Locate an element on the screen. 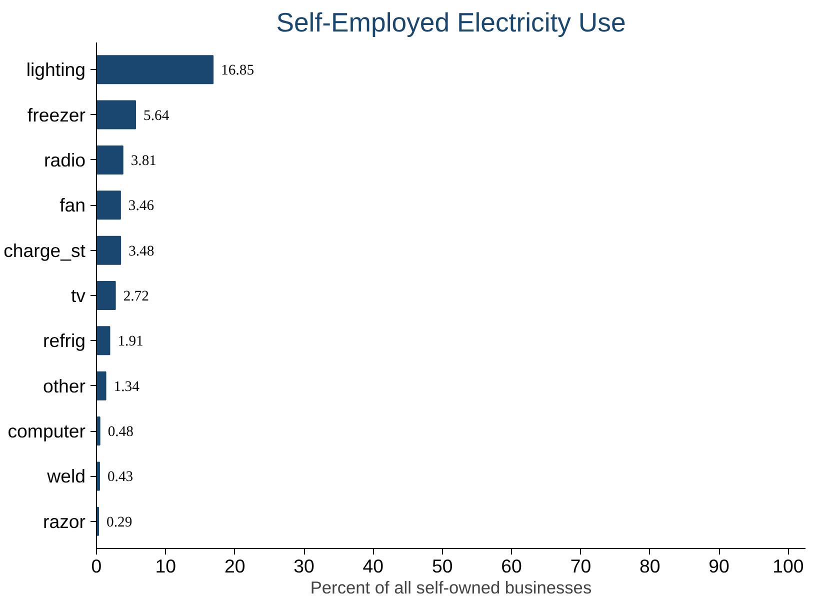  y-tick-label: freezer is located at coordinates (56, 115).